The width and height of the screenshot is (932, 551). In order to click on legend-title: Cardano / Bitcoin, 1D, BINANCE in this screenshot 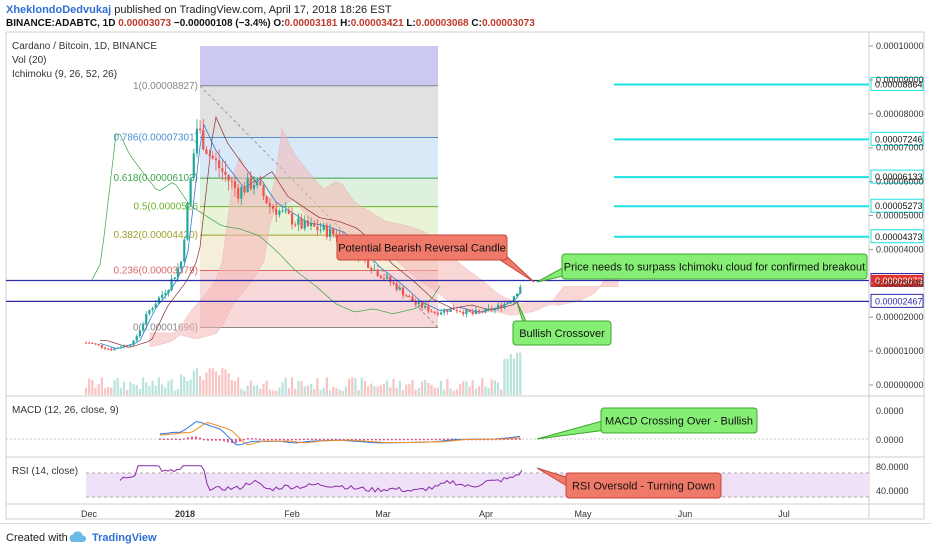, I will do `click(84, 46)`.